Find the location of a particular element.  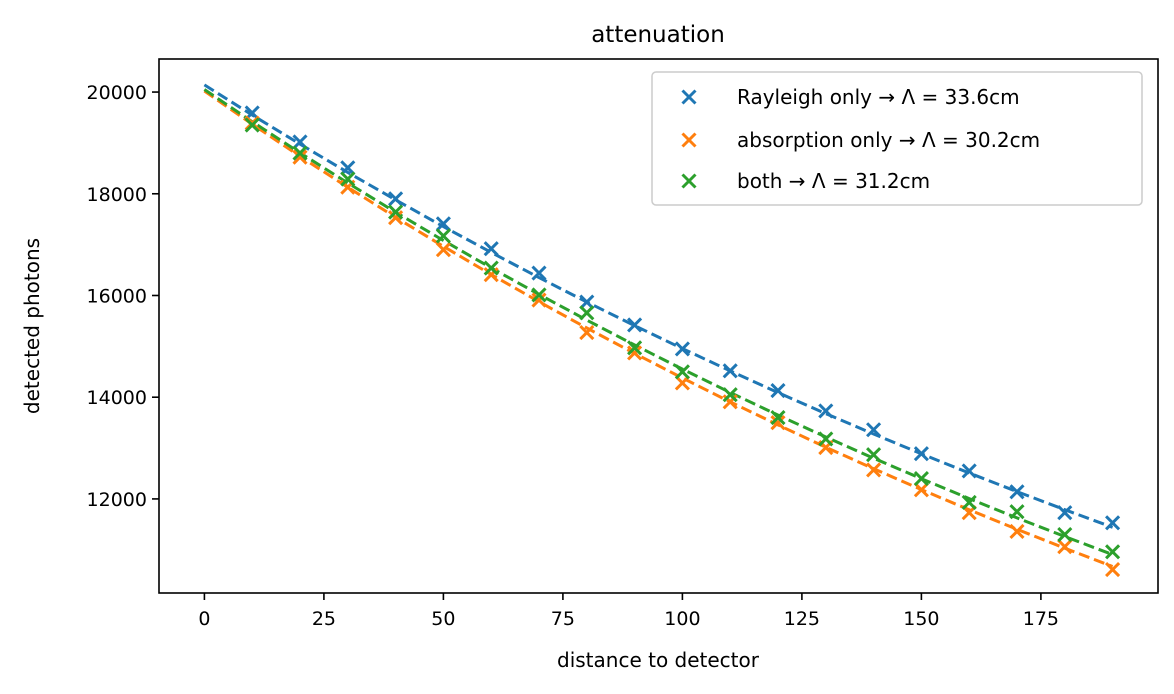

y-tick-label: 12000 is located at coordinates (117, 500).